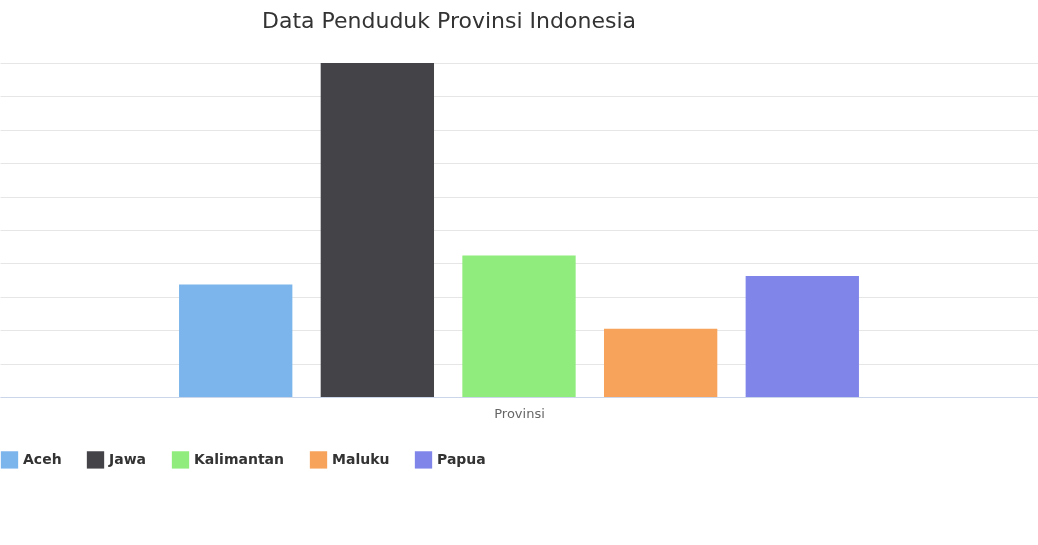 The width and height of the screenshot is (1038, 545). Describe the element at coordinates (239, 458) in the screenshot. I see `legend-label: Kalimantan` at that location.